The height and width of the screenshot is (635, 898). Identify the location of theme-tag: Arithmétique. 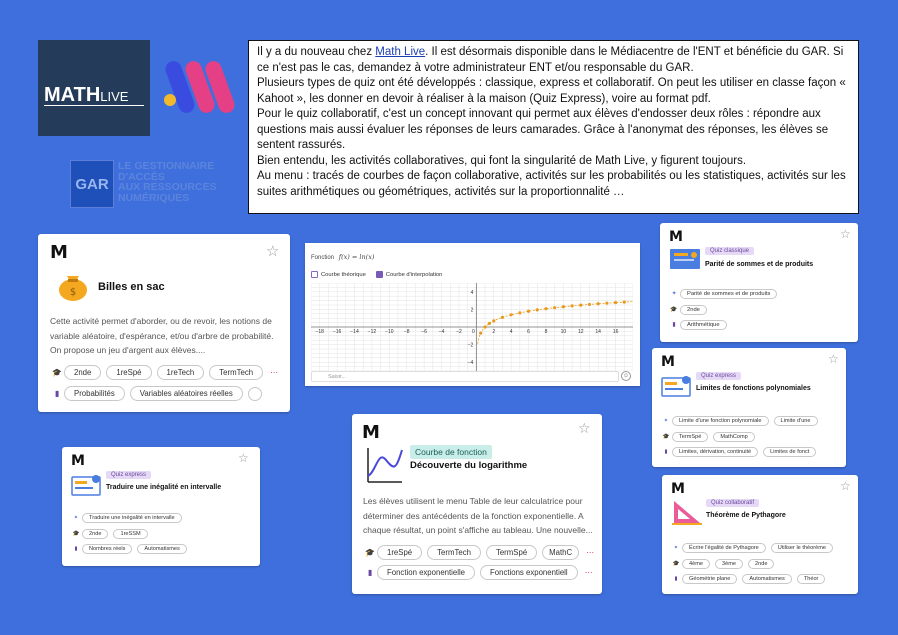
(703, 325).